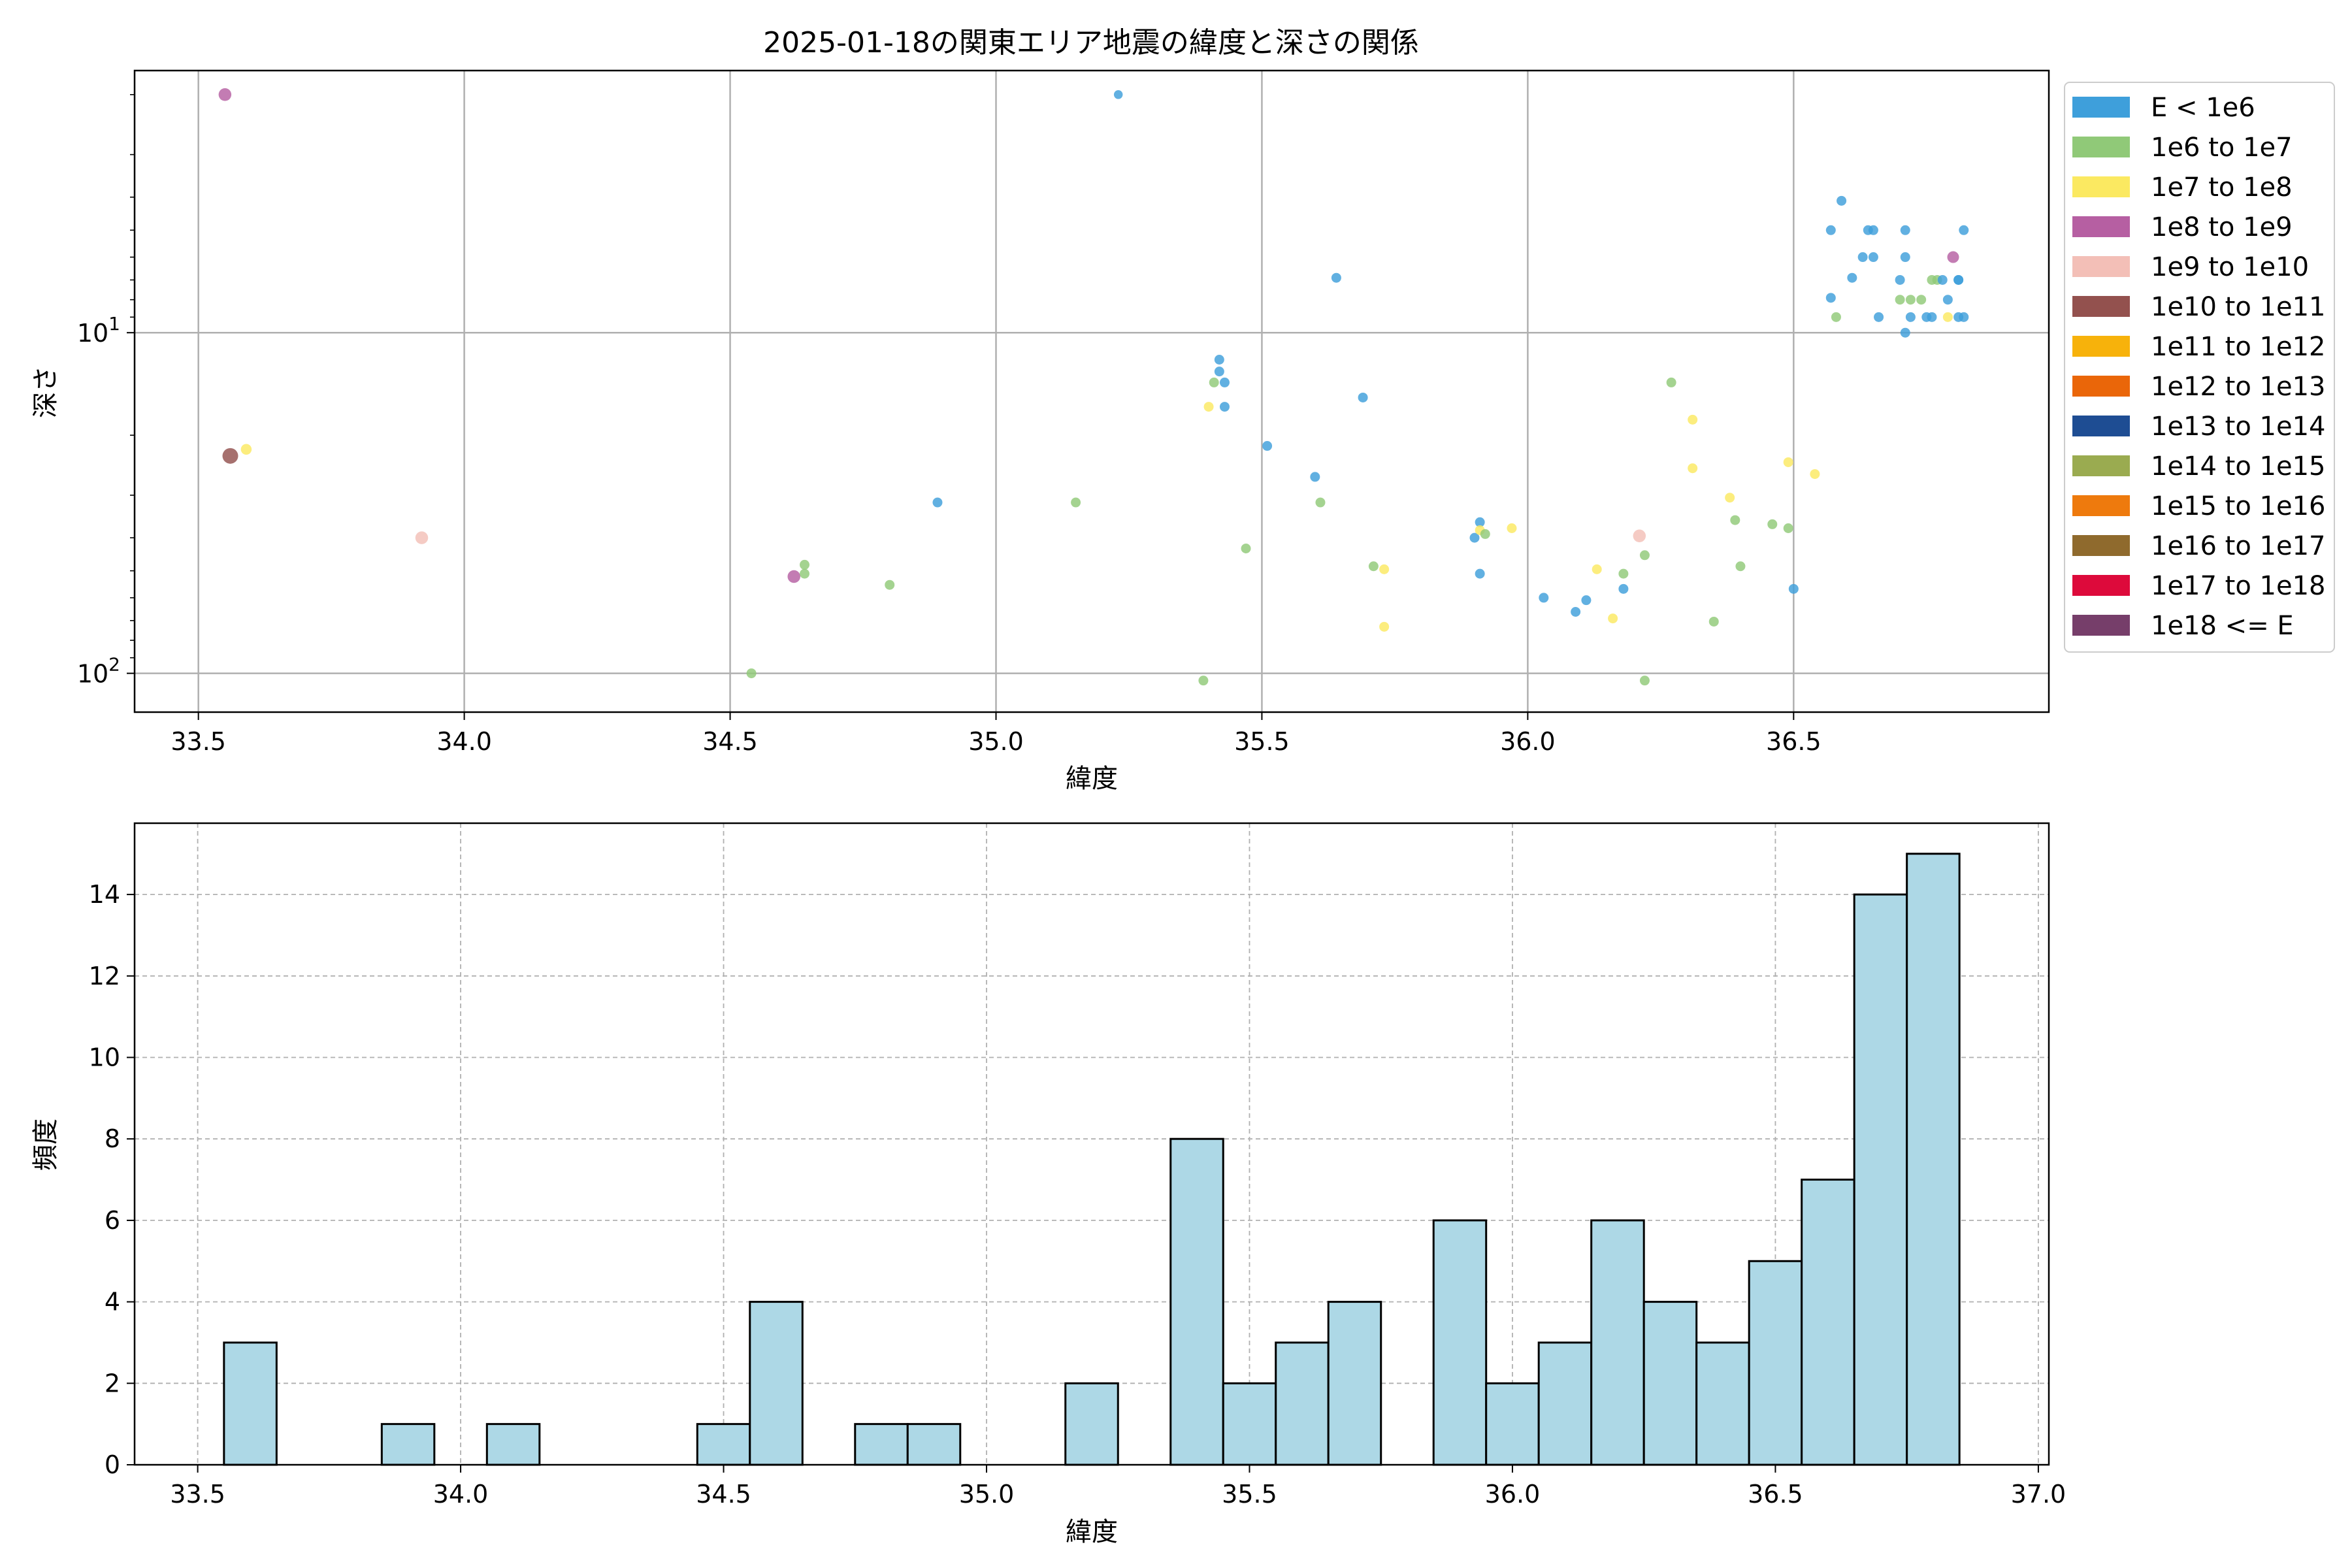  What do you see at coordinates (2038, 1494) in the screenshot?
I see `histogram-x-tick-label: 37.0` at bounding box center [2038, 1494].